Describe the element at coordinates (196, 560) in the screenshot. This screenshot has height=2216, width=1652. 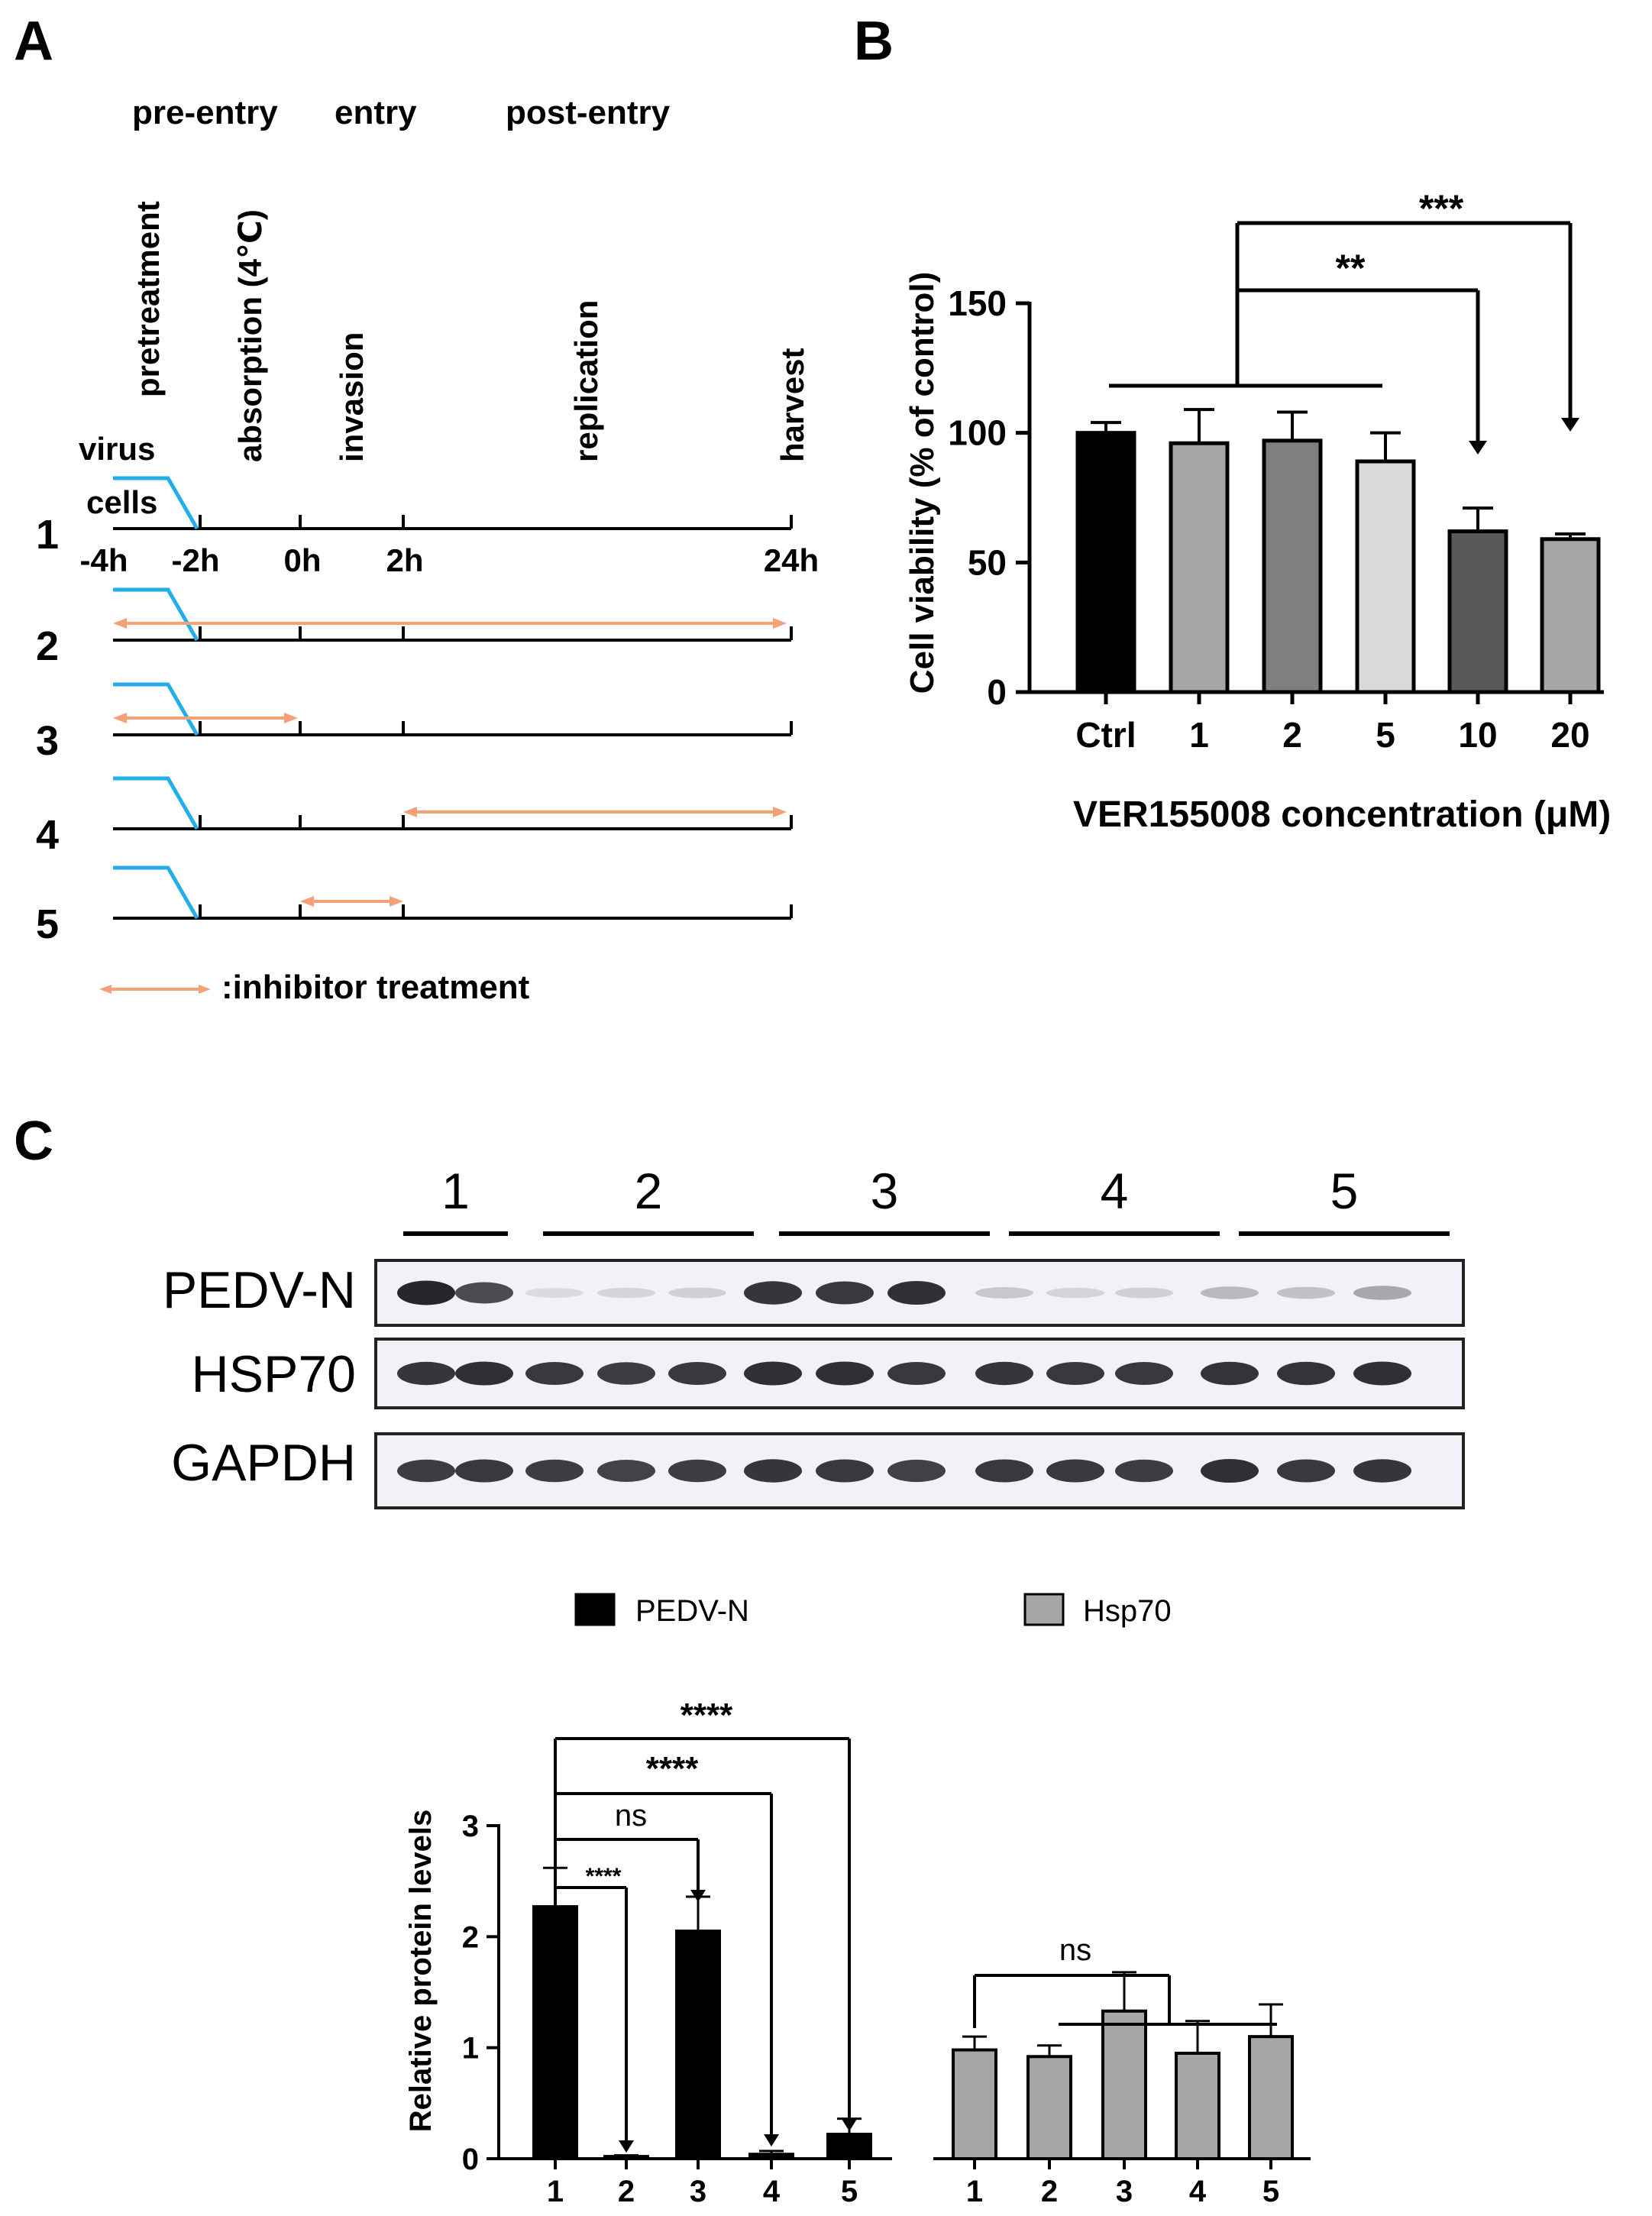
I see `time-label: -2h` at that location.